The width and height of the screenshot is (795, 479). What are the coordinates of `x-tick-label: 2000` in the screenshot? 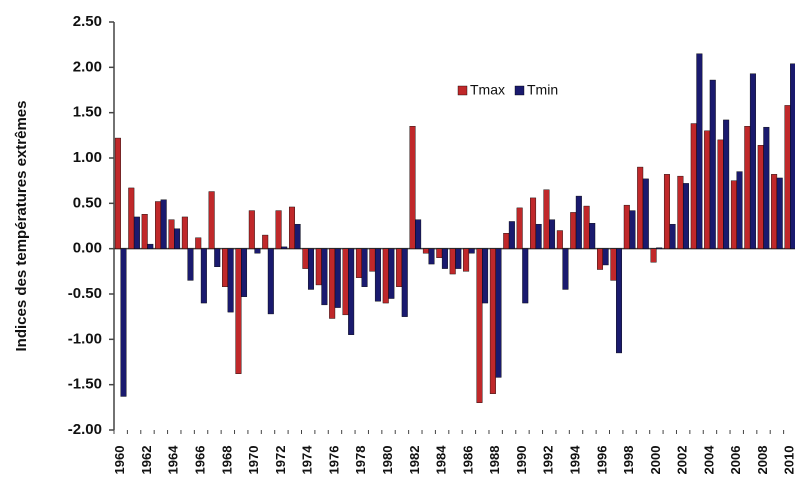 It's located at (655, 460).